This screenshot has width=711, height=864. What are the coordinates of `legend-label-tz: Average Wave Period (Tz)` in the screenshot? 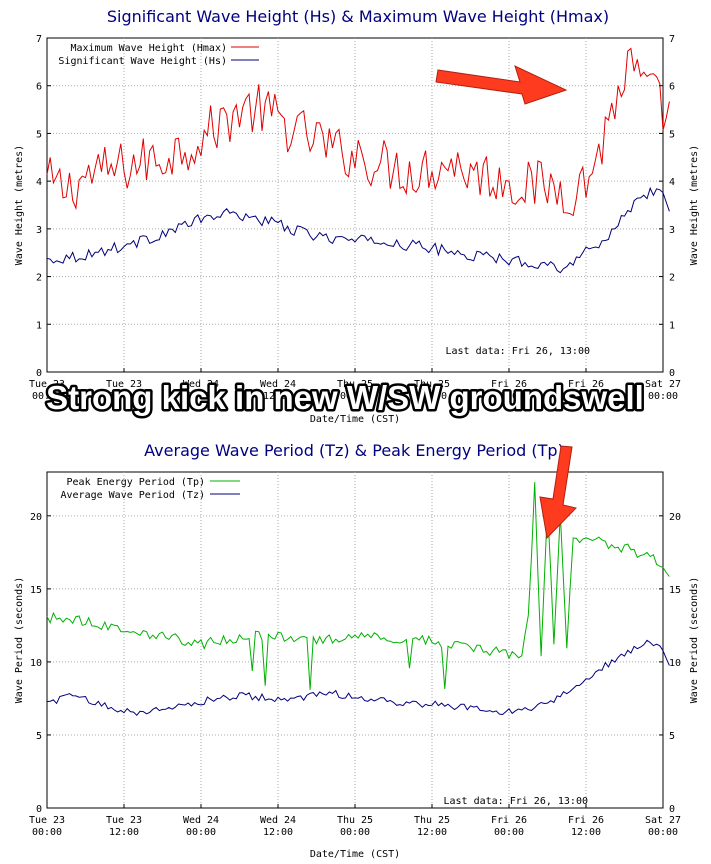 It's located at (133, 495).